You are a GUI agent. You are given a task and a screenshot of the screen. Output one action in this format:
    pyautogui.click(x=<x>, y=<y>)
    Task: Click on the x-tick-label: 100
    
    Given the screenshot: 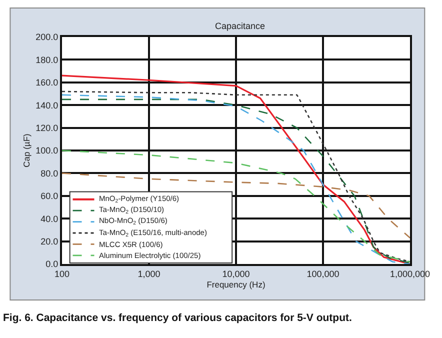 What is the action you would take?
    pyautogui.click(x=62, y=273)
    